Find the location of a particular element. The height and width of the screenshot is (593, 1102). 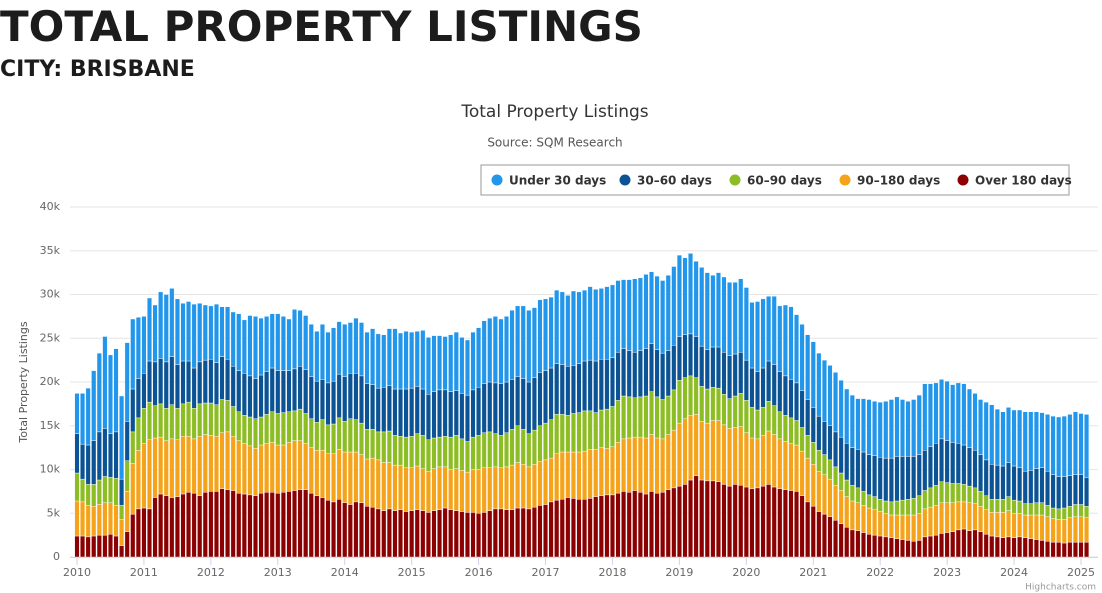

x-tick-label: 2021 is located at coordinates (813, 572).